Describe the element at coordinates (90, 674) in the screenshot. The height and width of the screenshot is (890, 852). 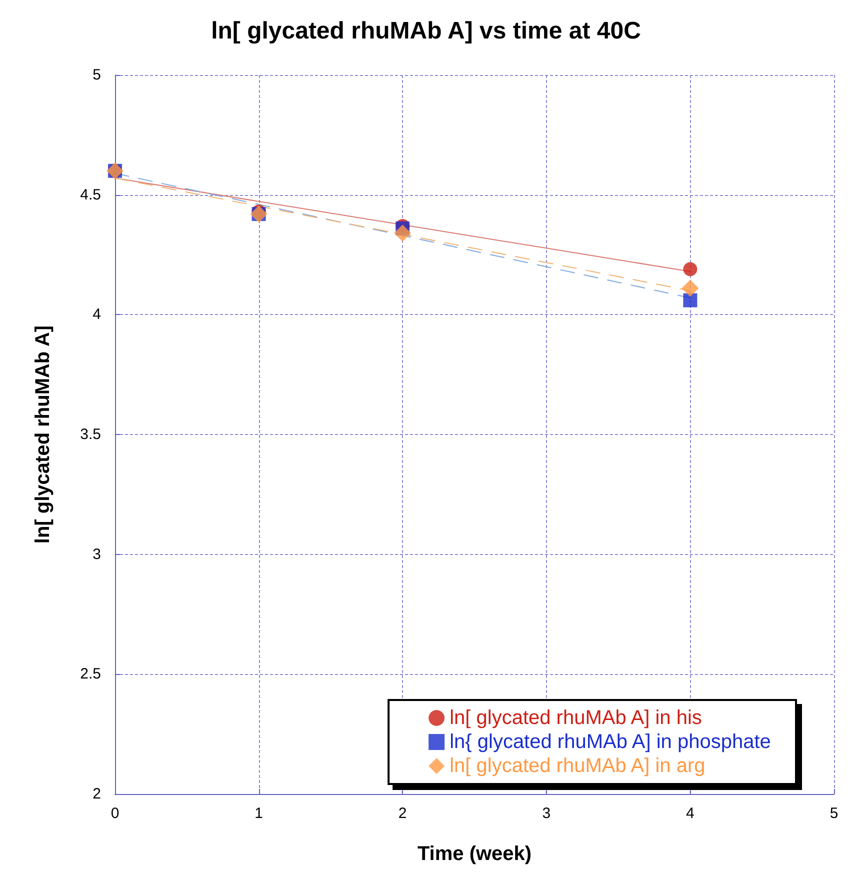
I see `y-tick-label: 2.5` at that location.